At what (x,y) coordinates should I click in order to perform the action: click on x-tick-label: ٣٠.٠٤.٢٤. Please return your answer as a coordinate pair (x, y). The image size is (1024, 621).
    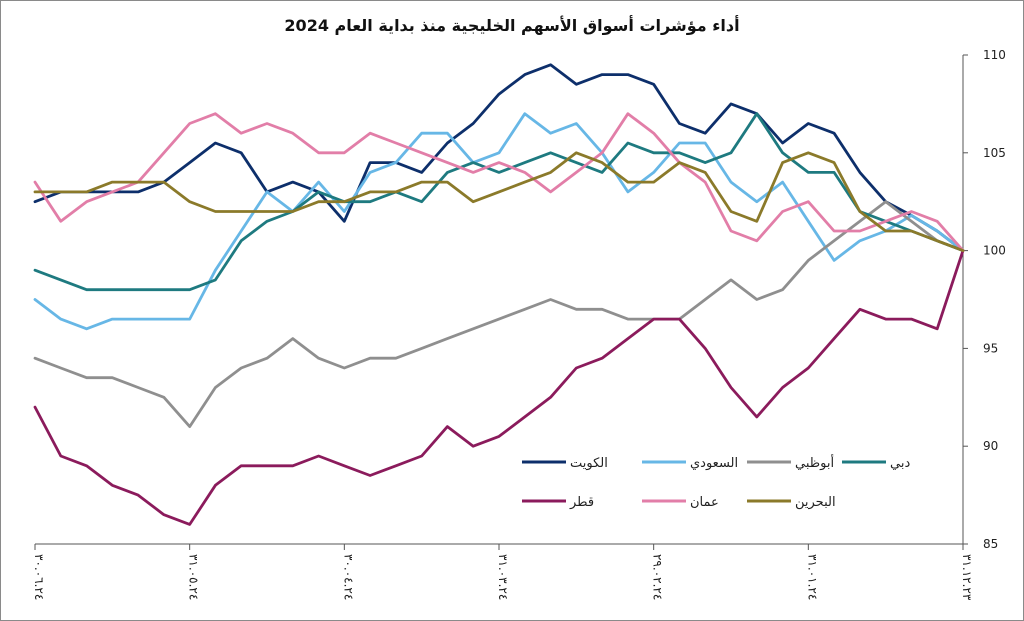
    Looking at the image, I should click on (348, 577).